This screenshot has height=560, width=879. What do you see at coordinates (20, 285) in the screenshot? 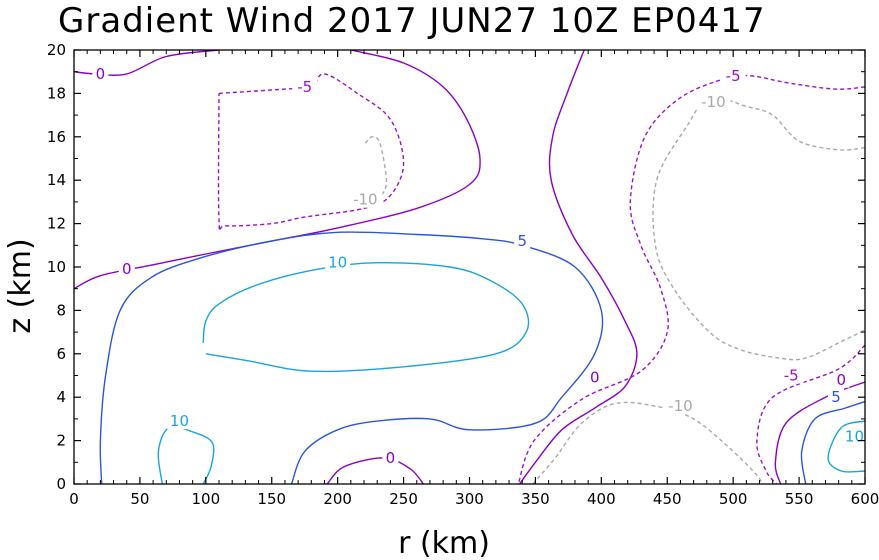
I see `y-axis-title: z (km)` at bounding box center [20, 285].